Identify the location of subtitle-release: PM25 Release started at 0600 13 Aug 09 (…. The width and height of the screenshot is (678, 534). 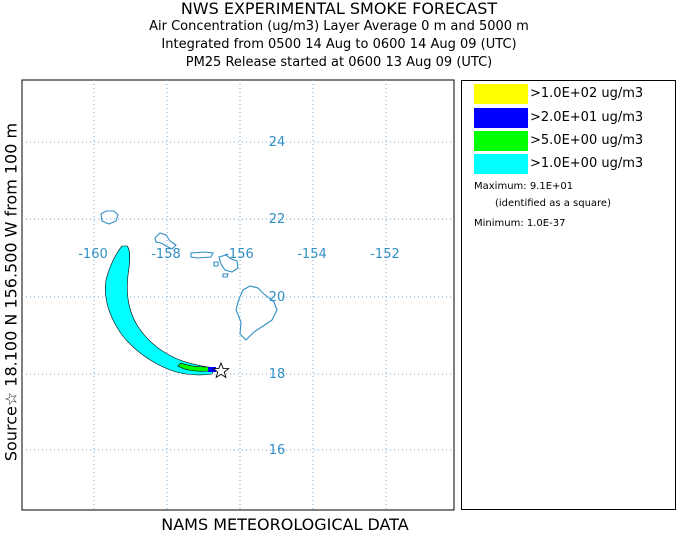
(339, 62).